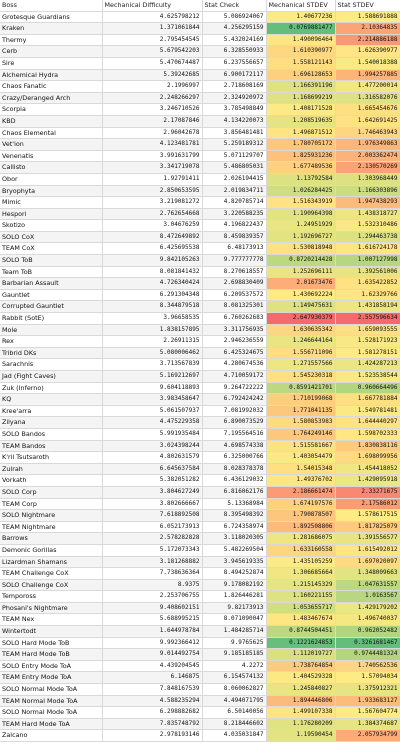 Image resolution: width=400 pixels, height=746 pixels. What do you see at coordinates (234, 596) in the screenshot?
I see `stat-check-cell: 1.826446281` at bounding box center [234, 596].